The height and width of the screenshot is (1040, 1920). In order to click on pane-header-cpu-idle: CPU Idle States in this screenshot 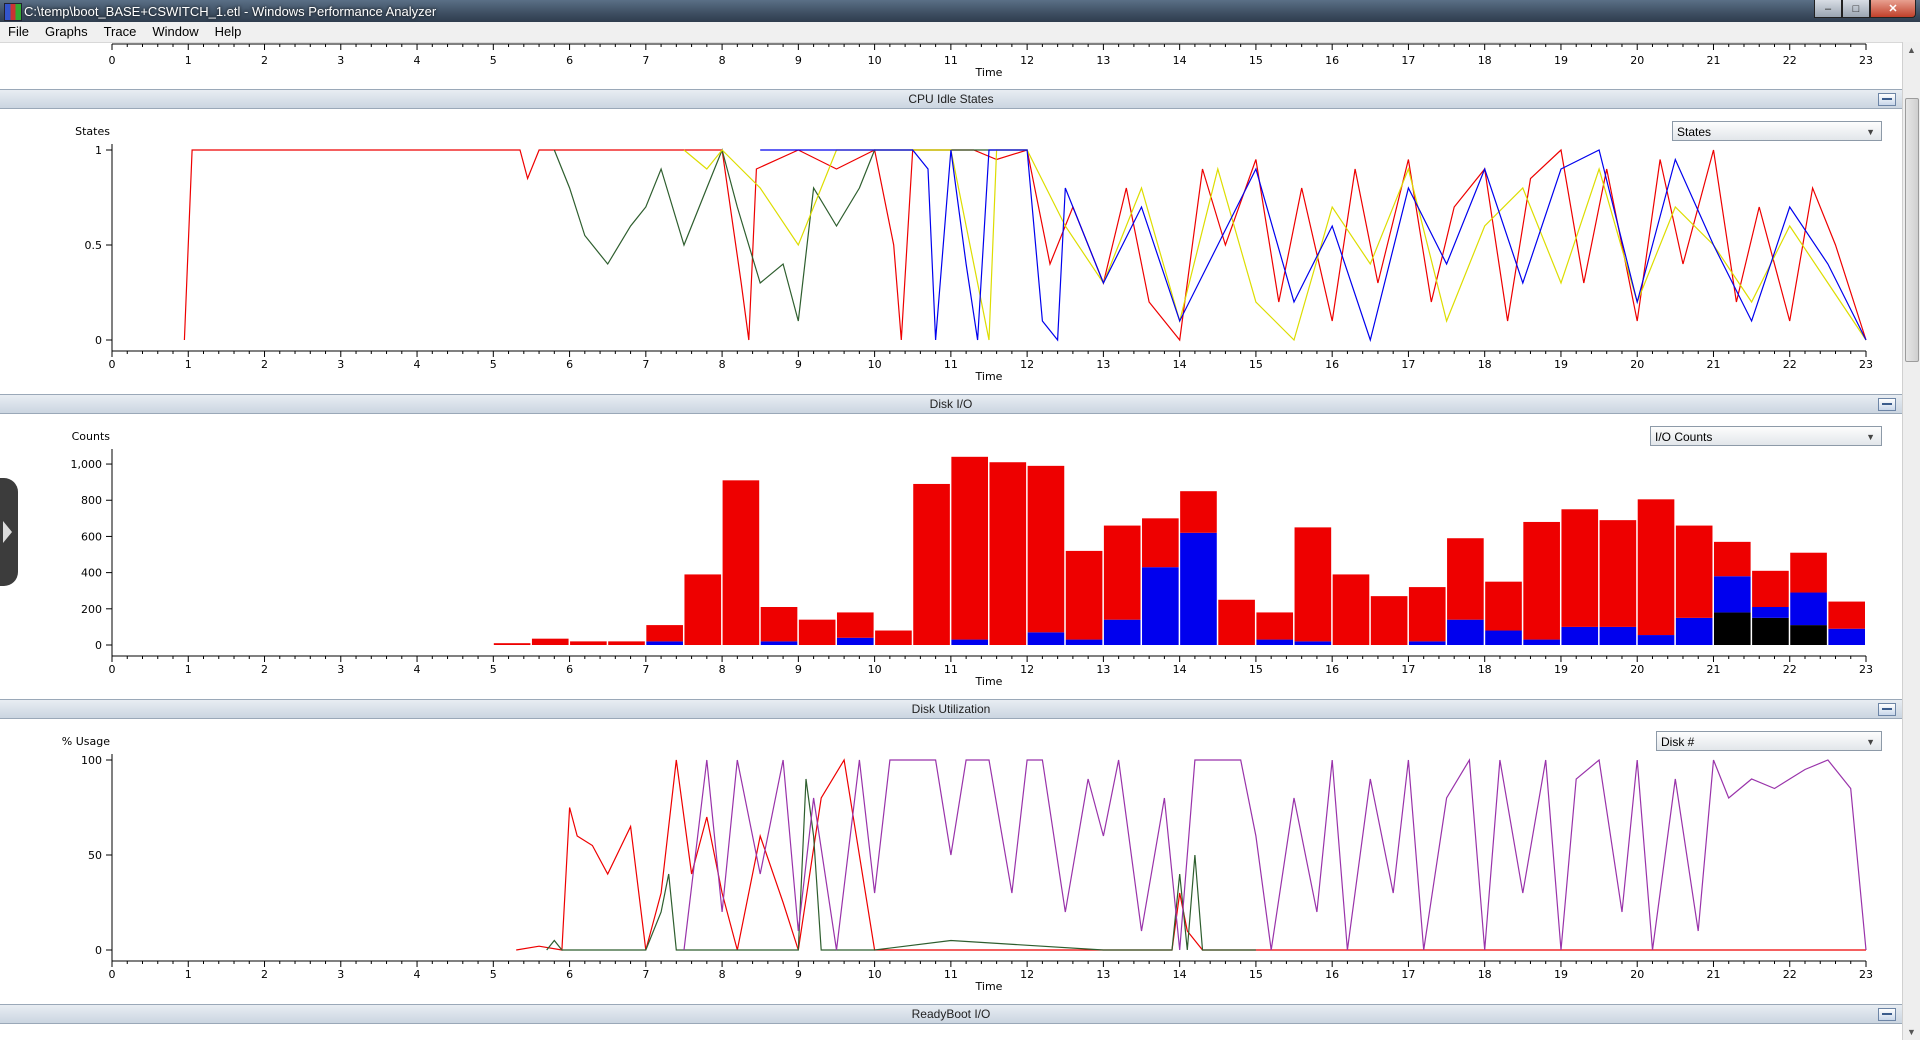, I will do `click(951, 99)`.